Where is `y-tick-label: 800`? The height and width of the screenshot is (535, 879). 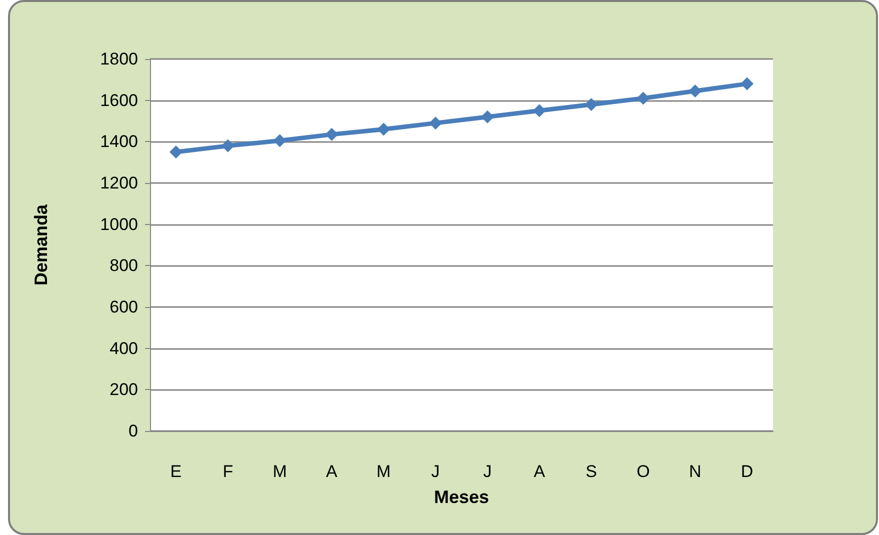 y-tick-label: 800 is located at coordinates (124, 266).